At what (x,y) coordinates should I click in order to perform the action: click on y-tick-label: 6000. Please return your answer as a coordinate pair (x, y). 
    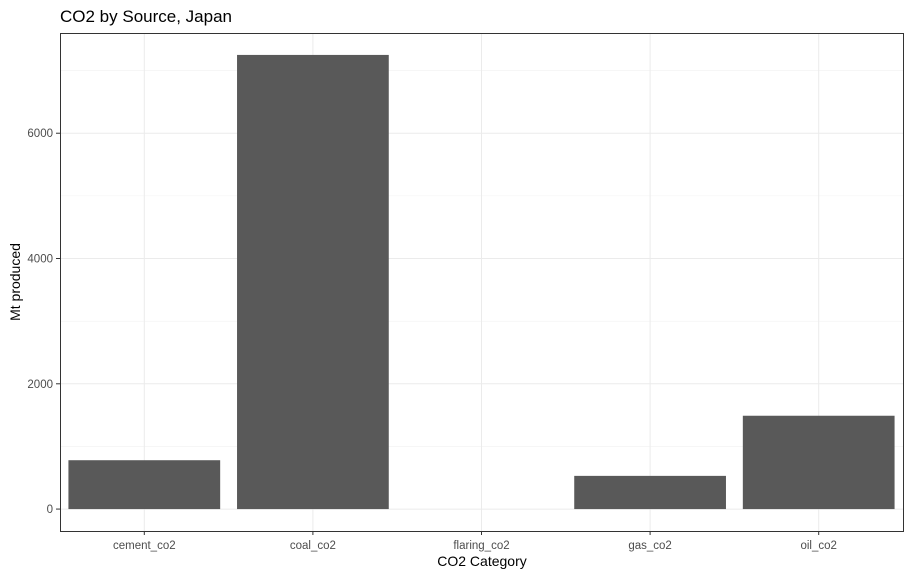
    Looking at the image, I should click on (40, 134).